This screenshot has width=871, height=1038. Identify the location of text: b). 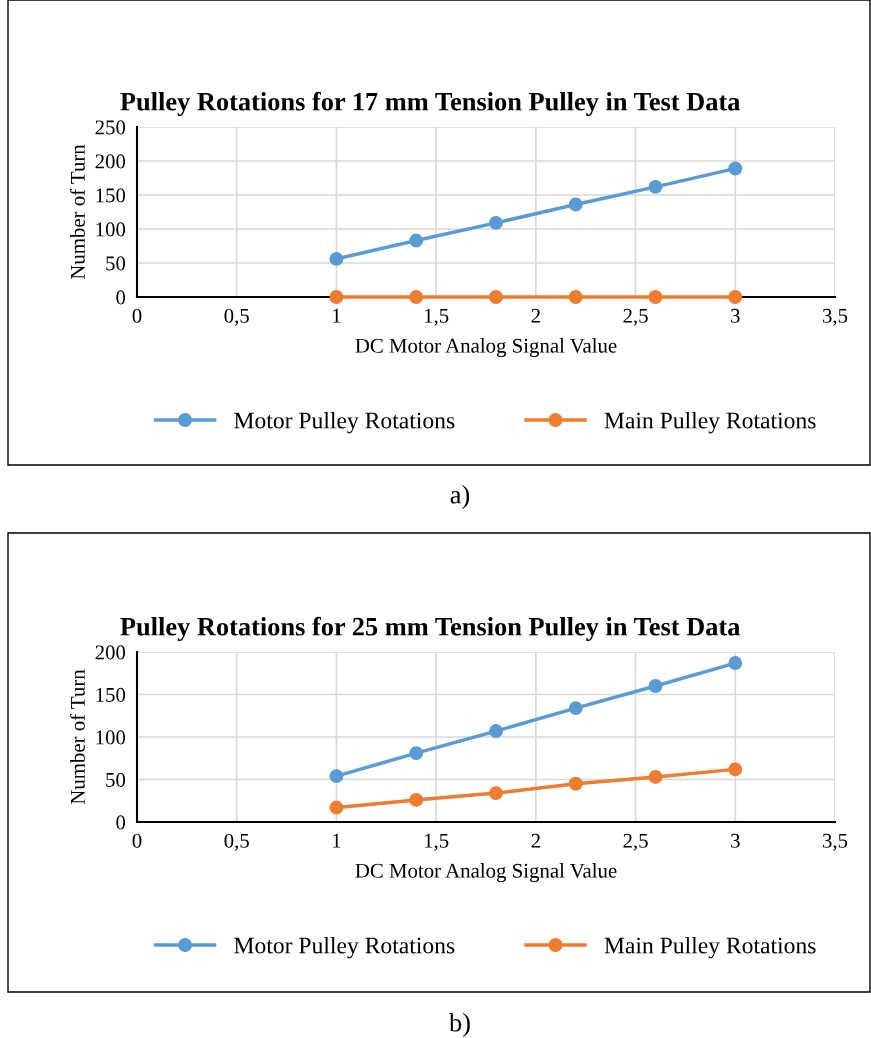
(459, 1025).